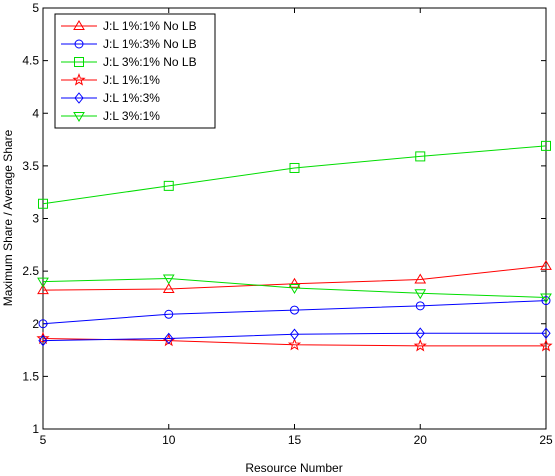 The image size is (555, 476). Describe the element at coordinates (35, 324) in the screenshot. I see `y-tick-label: 2` at that location.